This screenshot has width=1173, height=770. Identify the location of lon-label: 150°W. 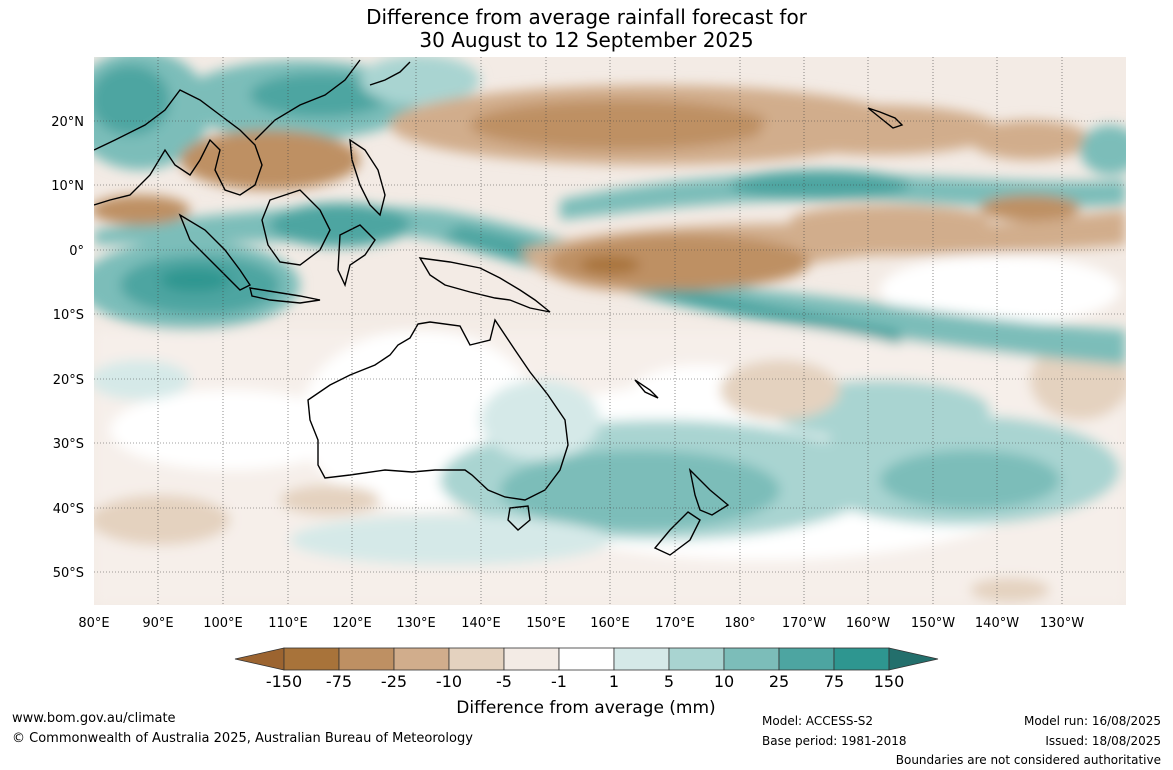
(933, 623).